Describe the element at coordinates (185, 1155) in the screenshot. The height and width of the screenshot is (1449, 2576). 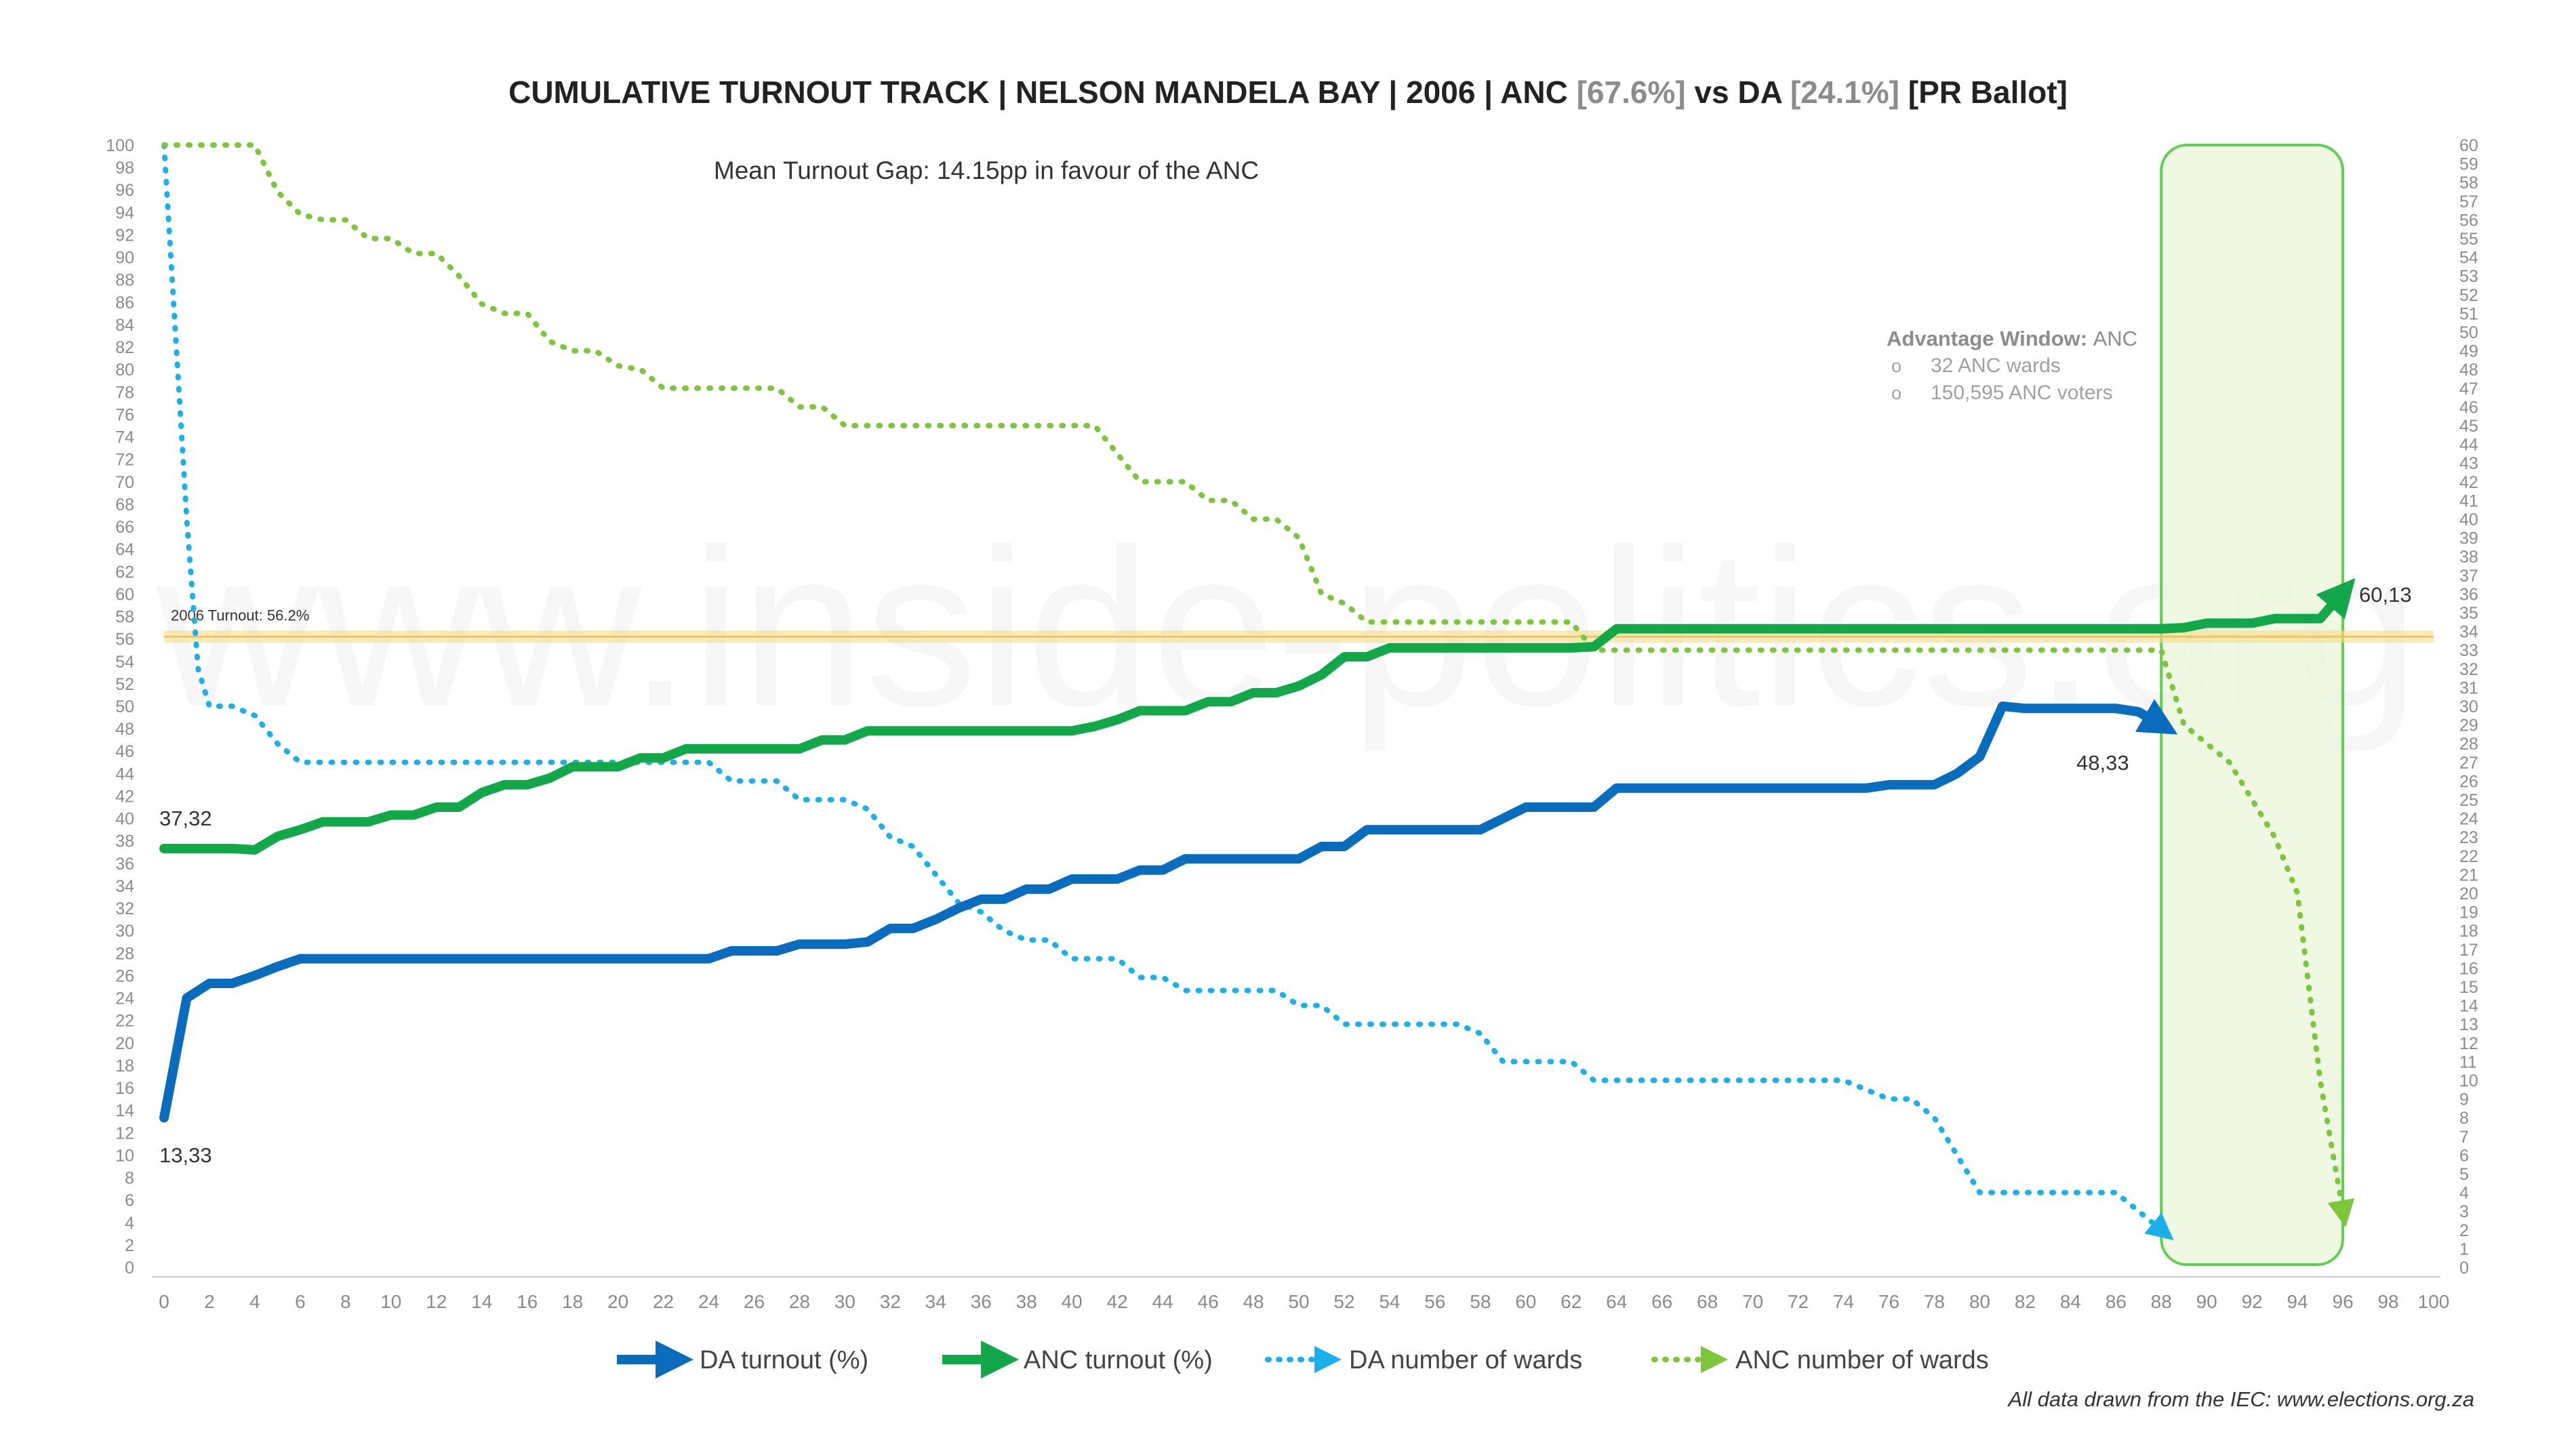
I see `data-label-start-label: 13,33` at that location.